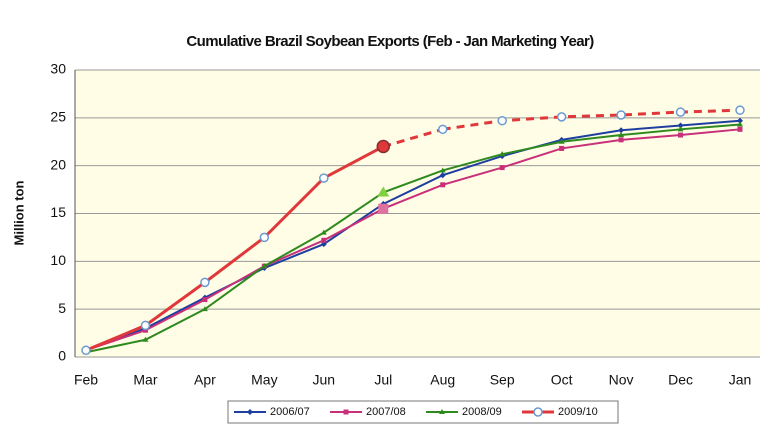 The width and height of the screenshot is (760, 427). What do you see at coordinates (58, 117) in the screenshot?
I see `y-tick-label: 25` at bounding box center [58, 117].